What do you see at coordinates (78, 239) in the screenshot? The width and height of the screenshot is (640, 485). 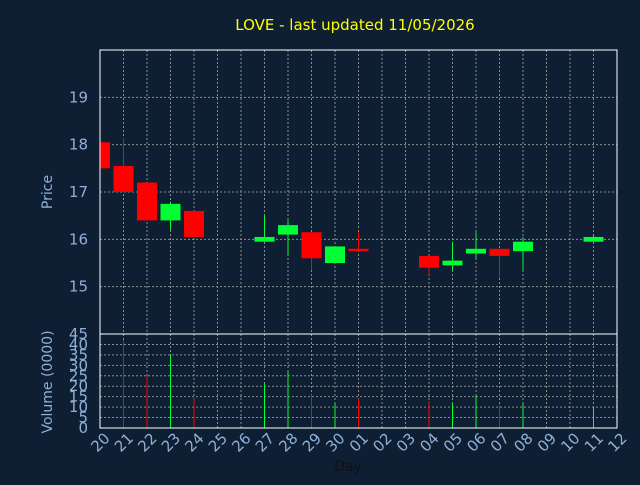 I see `price-tick-label-16: 16` at bounding box center [78, 239].